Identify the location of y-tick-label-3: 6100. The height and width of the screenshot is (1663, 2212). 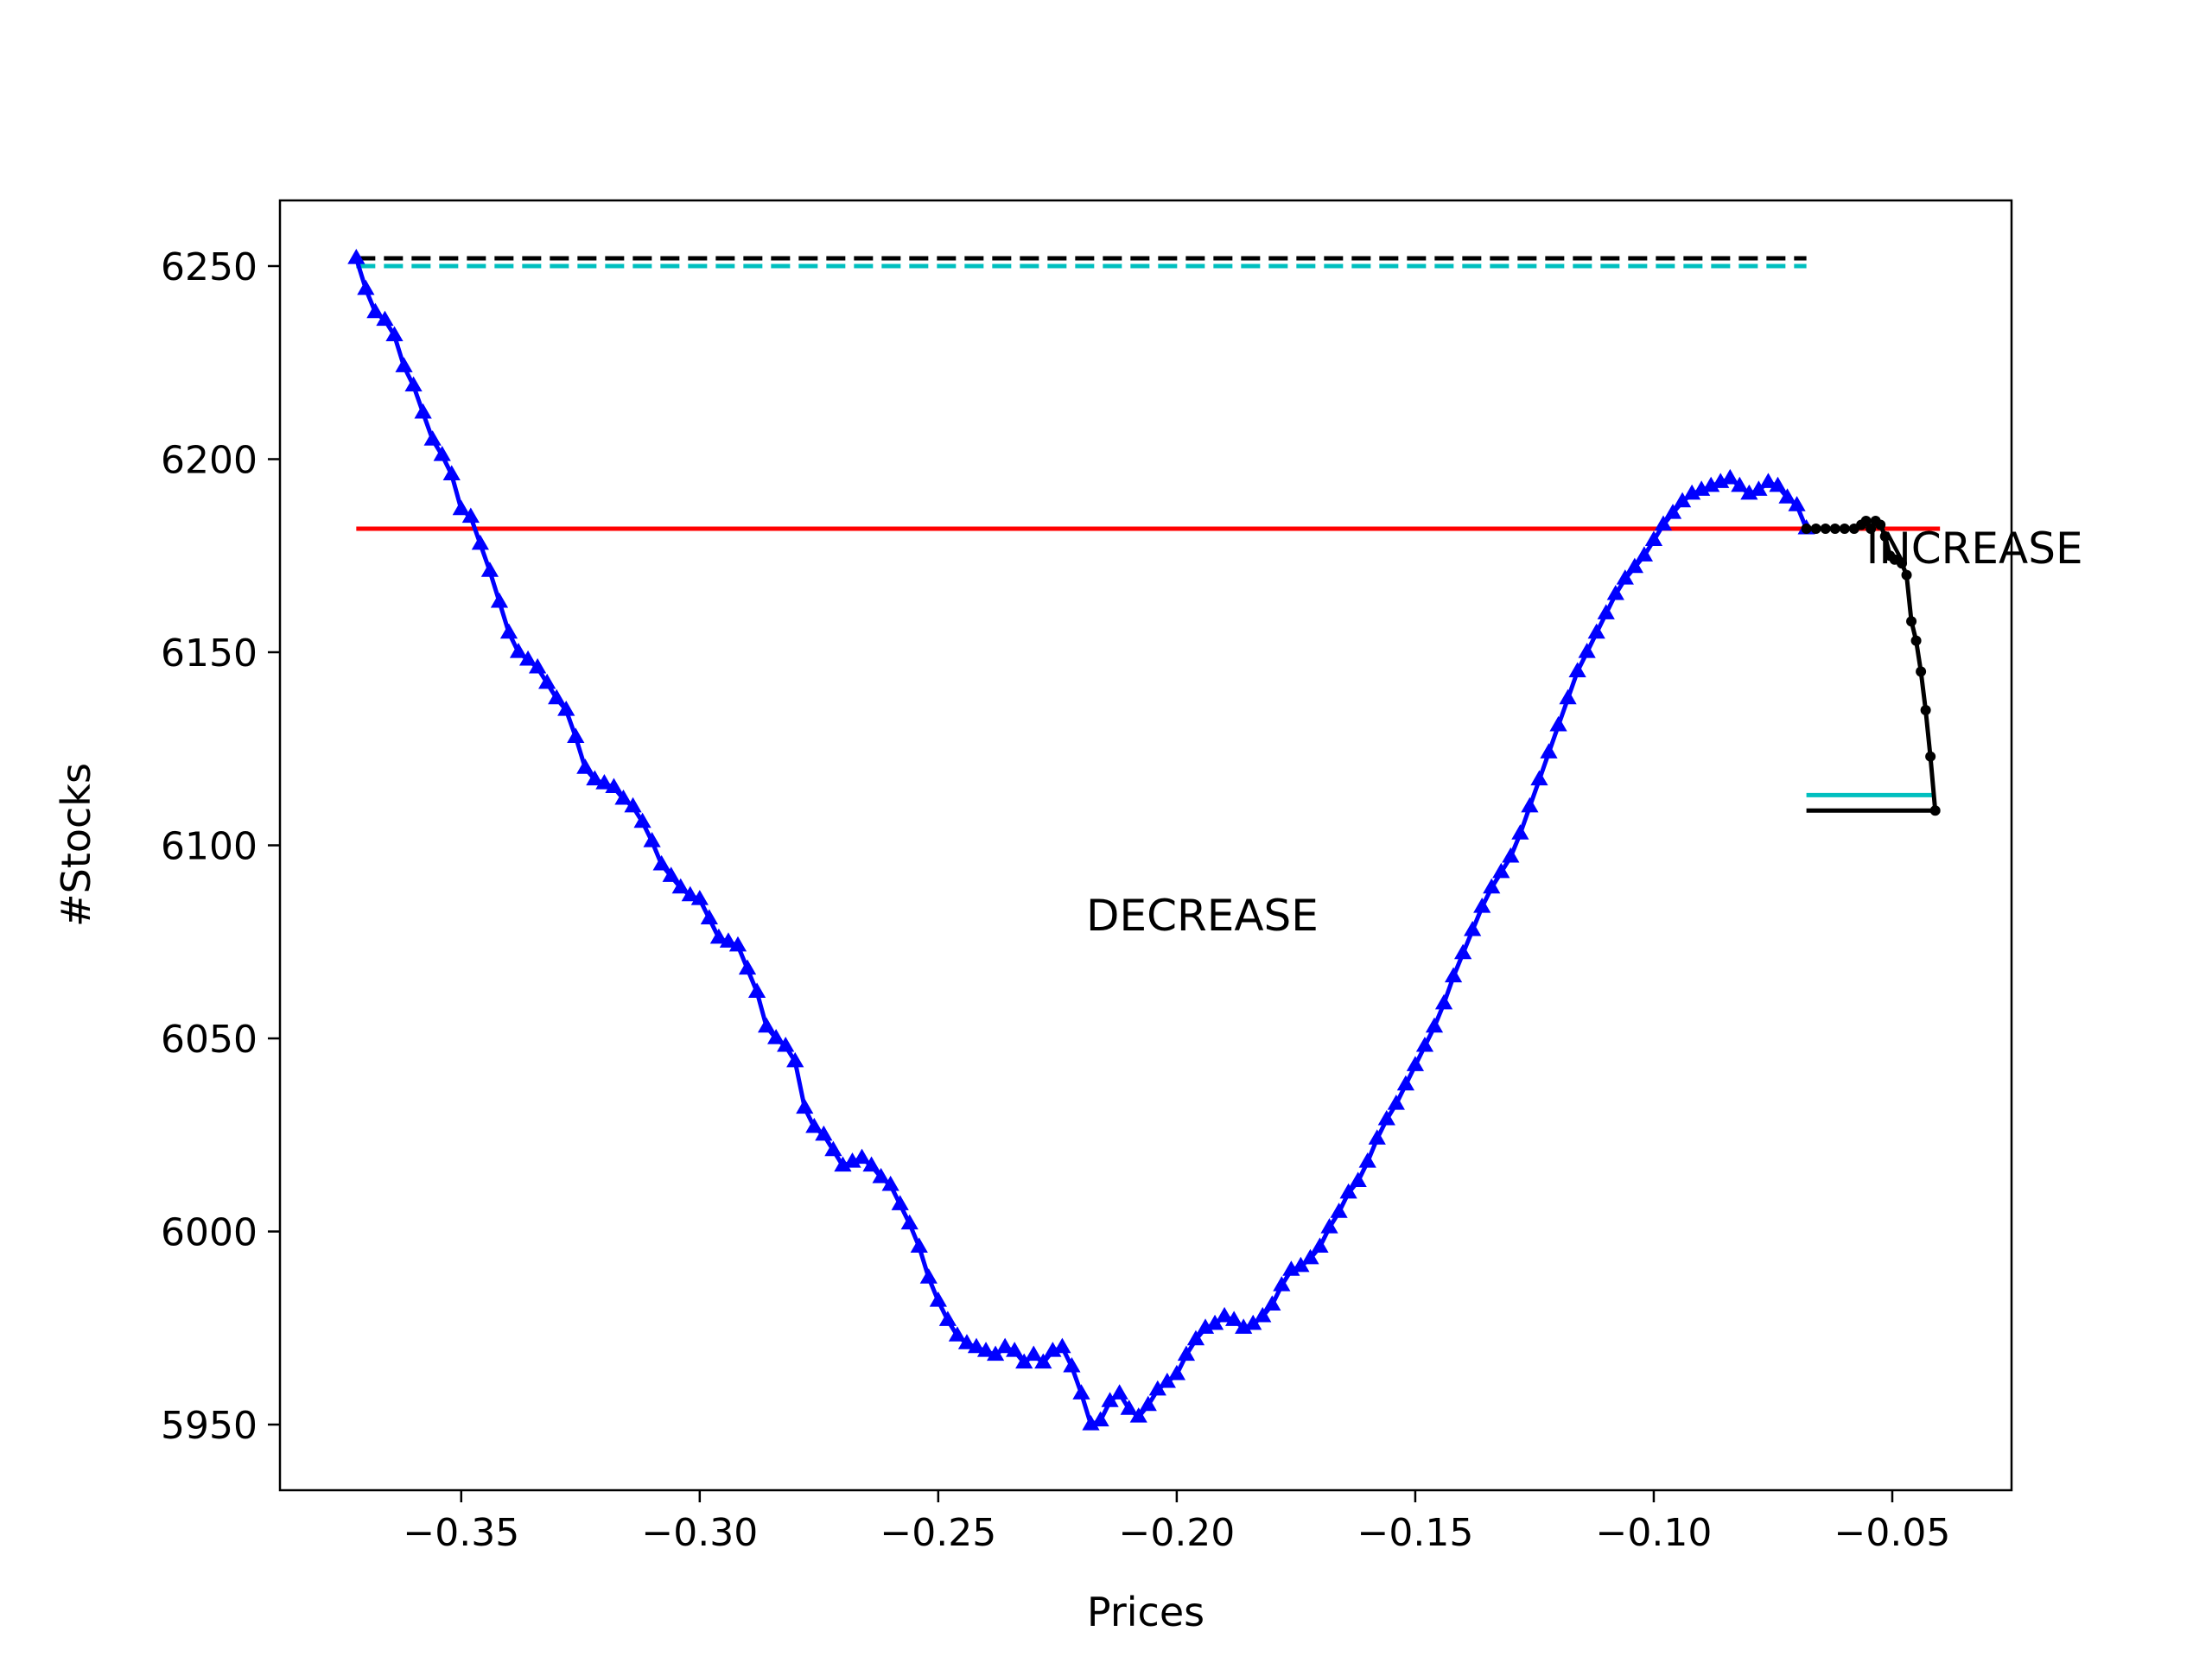
(209, 847).